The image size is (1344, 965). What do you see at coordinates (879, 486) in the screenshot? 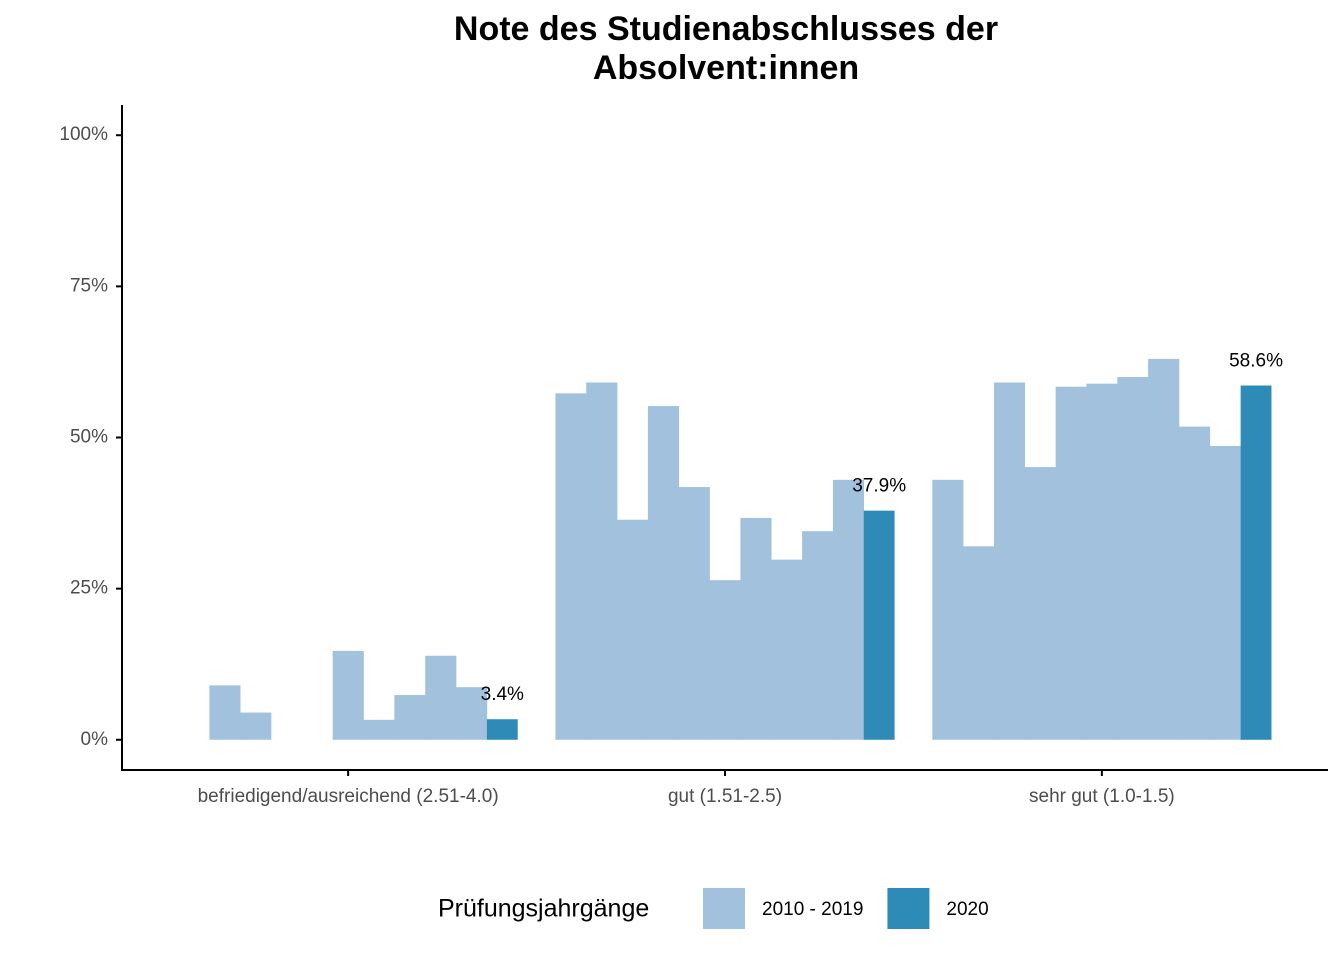
I see `value-label: 37.9%` at bounding box center [879, 486].